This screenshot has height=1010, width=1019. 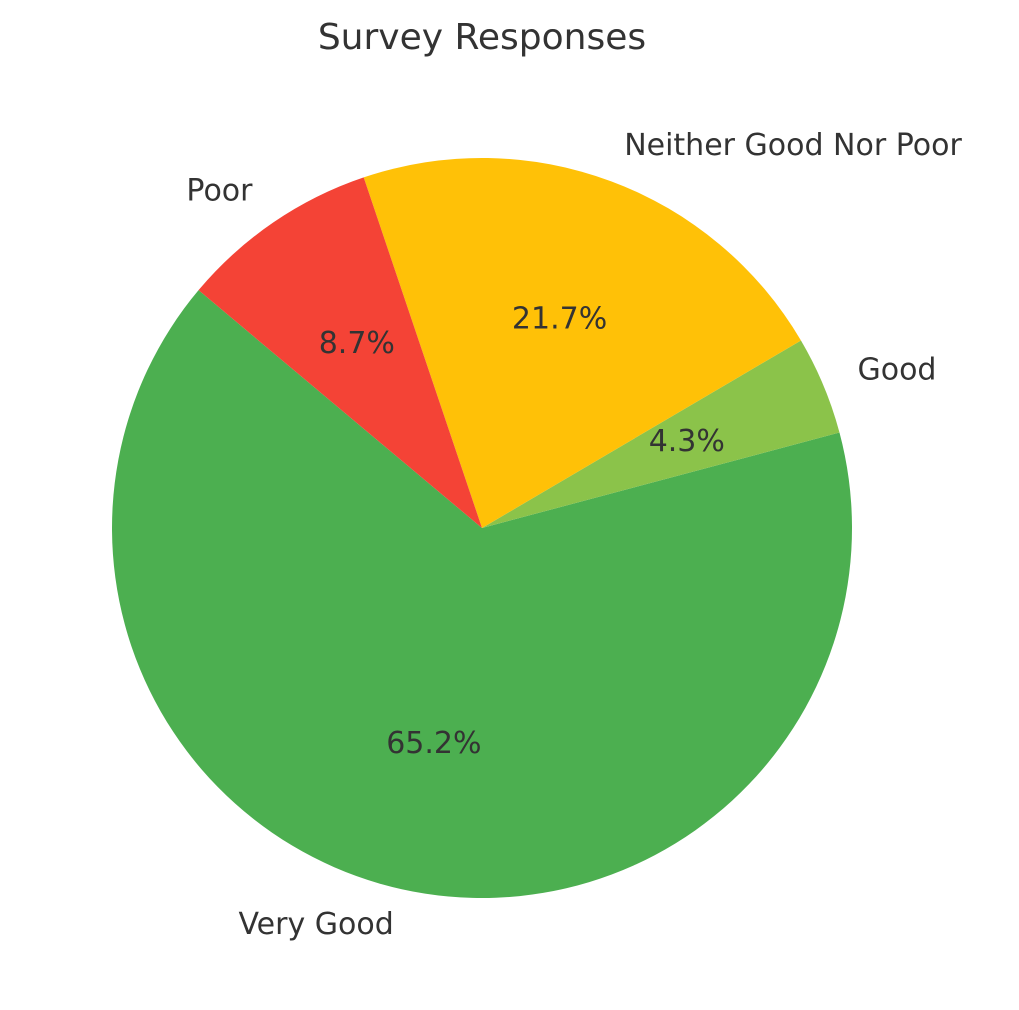 What do you see at coordinates (357, 343) in the screenshot?
I see `pie-percent-label-poor: 8.7%` at bounding box center [357, 343].